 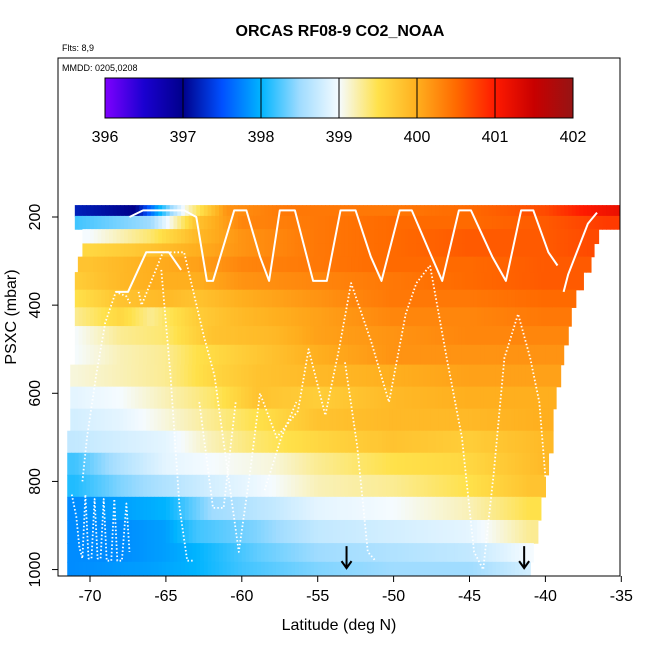 What do you see at coordinates (148, 272) in the screenshot?
I see `flight-track` at bounding box center [148, 272].